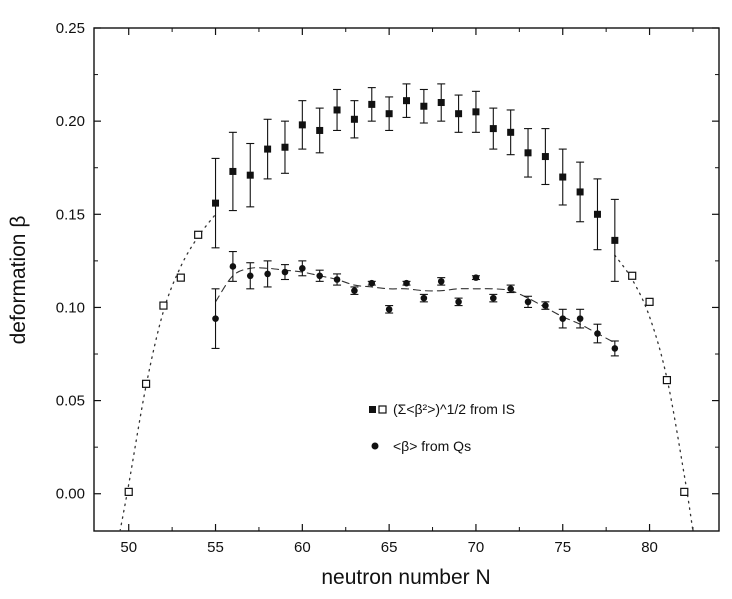 The width and height of the screenshot is (732, 599). Describe the element at coordinates (372, 409) in the screenshot. I see `legend-filled-square-marker` at that location.